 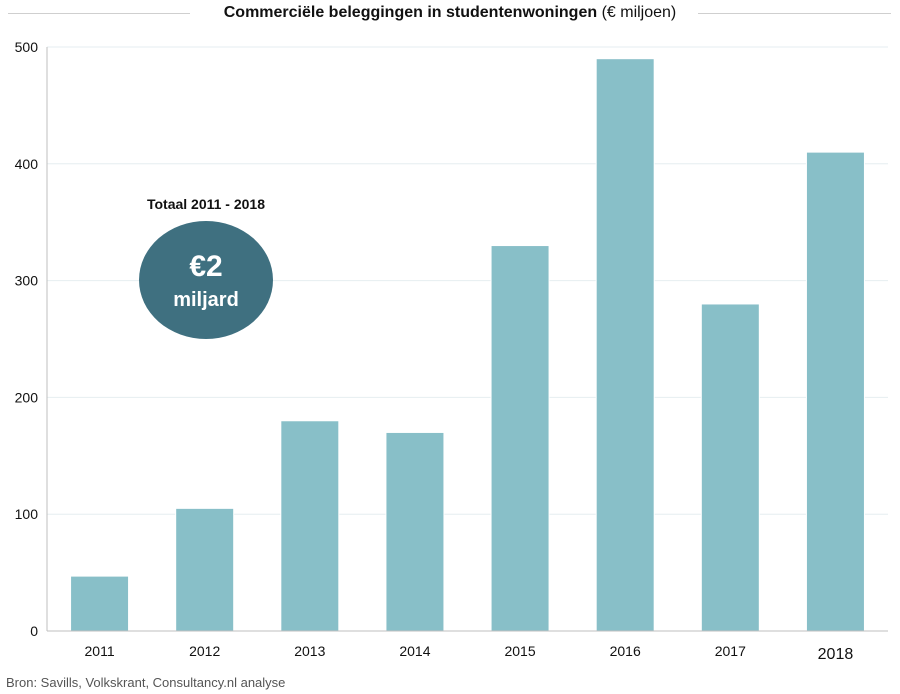 I want to click on y-tick-label: 100, so click(x=27, y=514).